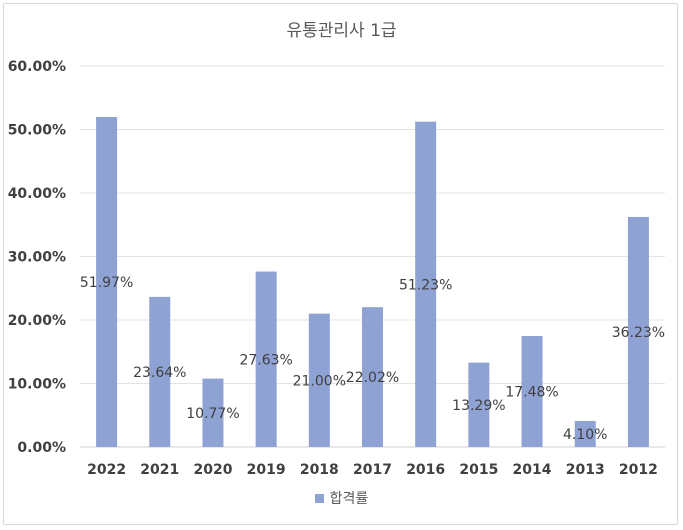  What do you see at coordinates (212, 470) in the screenshot?
I see `x-tick-label: 2020` at bounding box center [212, 470].